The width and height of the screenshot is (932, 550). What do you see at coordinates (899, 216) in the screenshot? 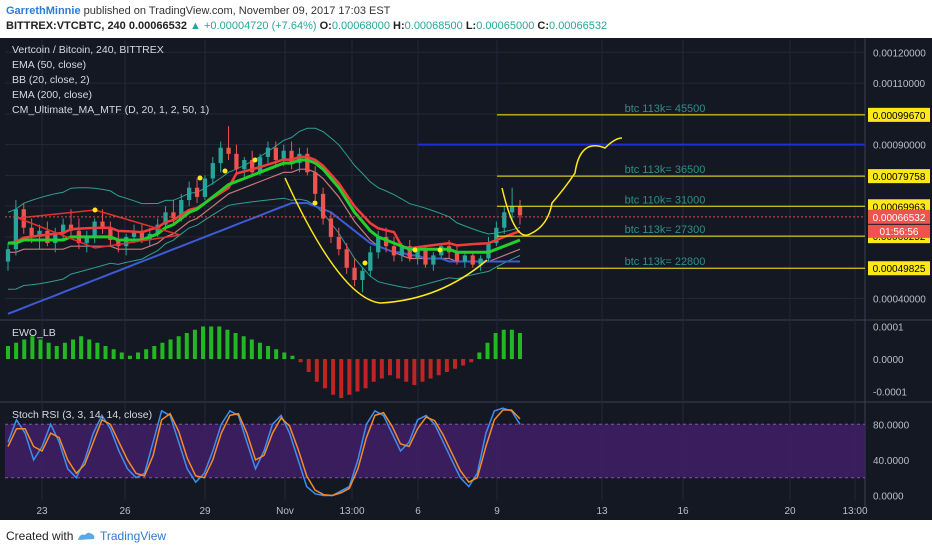
I see `last-price-tag` at bounding box center [899, 216].